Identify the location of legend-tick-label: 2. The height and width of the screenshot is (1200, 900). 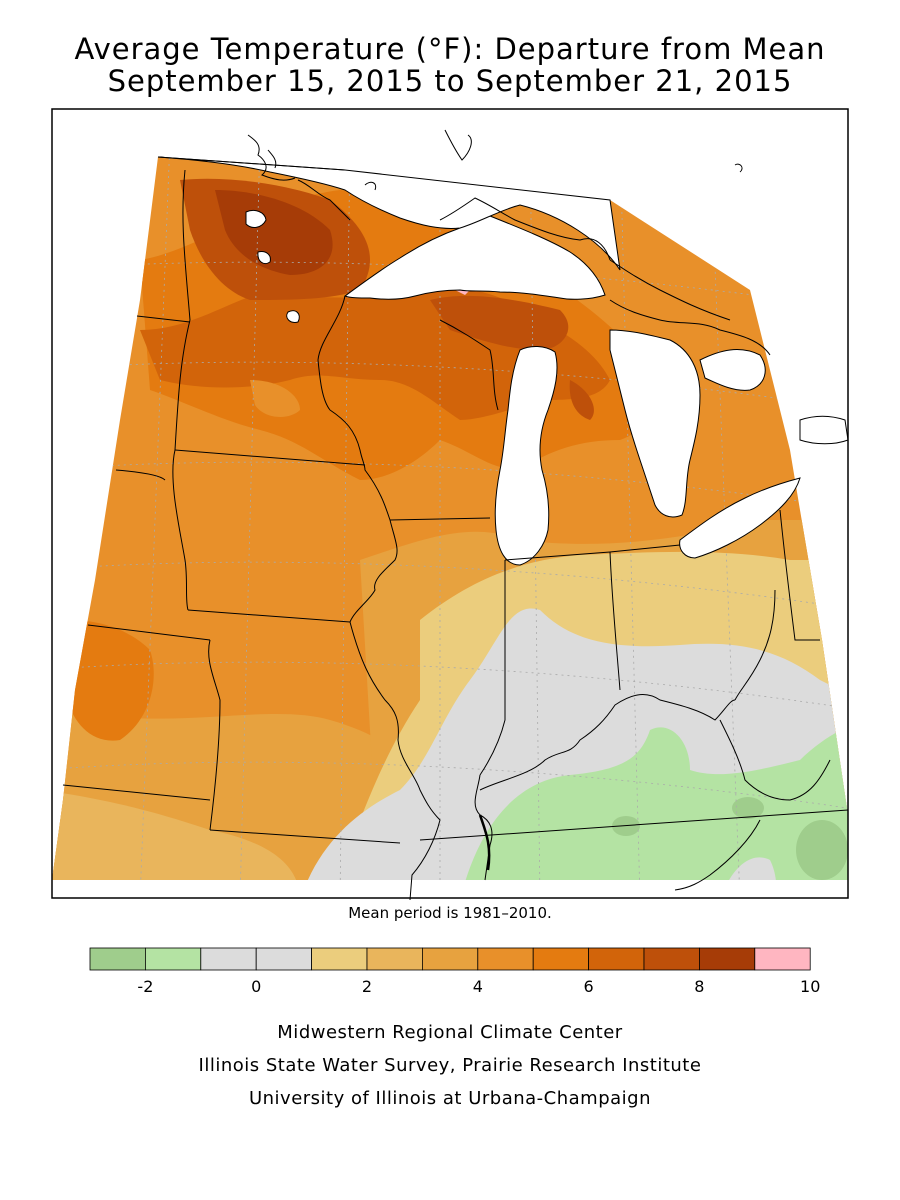
(367, 986).